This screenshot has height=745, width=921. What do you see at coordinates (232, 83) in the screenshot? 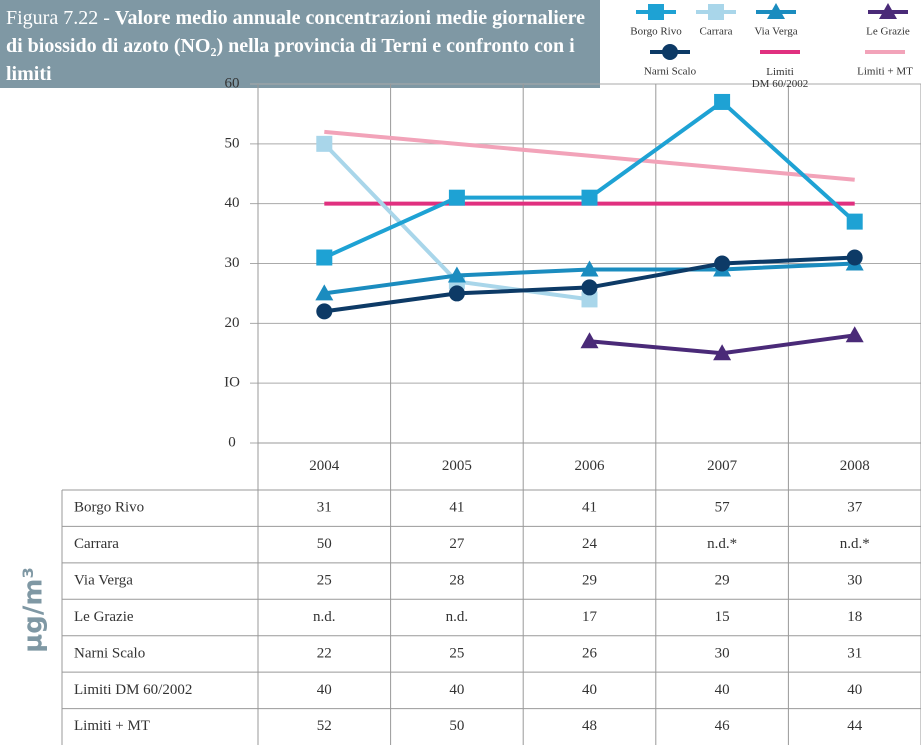
I see `y-tick-label: 60` at bounding box center [232, 83].